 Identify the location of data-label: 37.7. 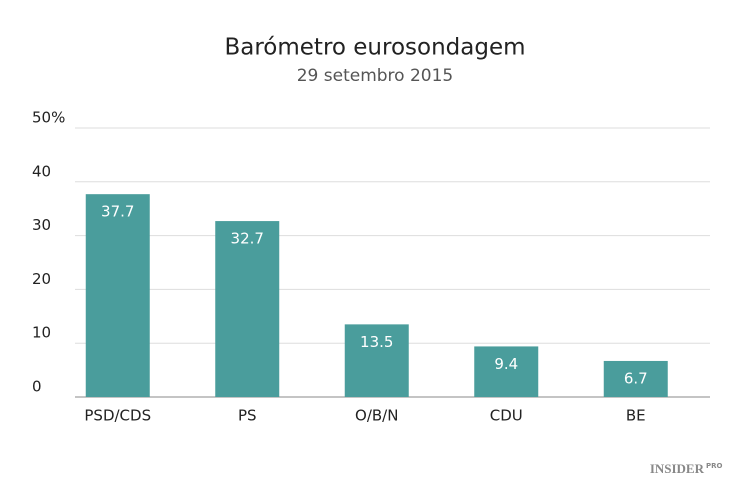
(117, 212).